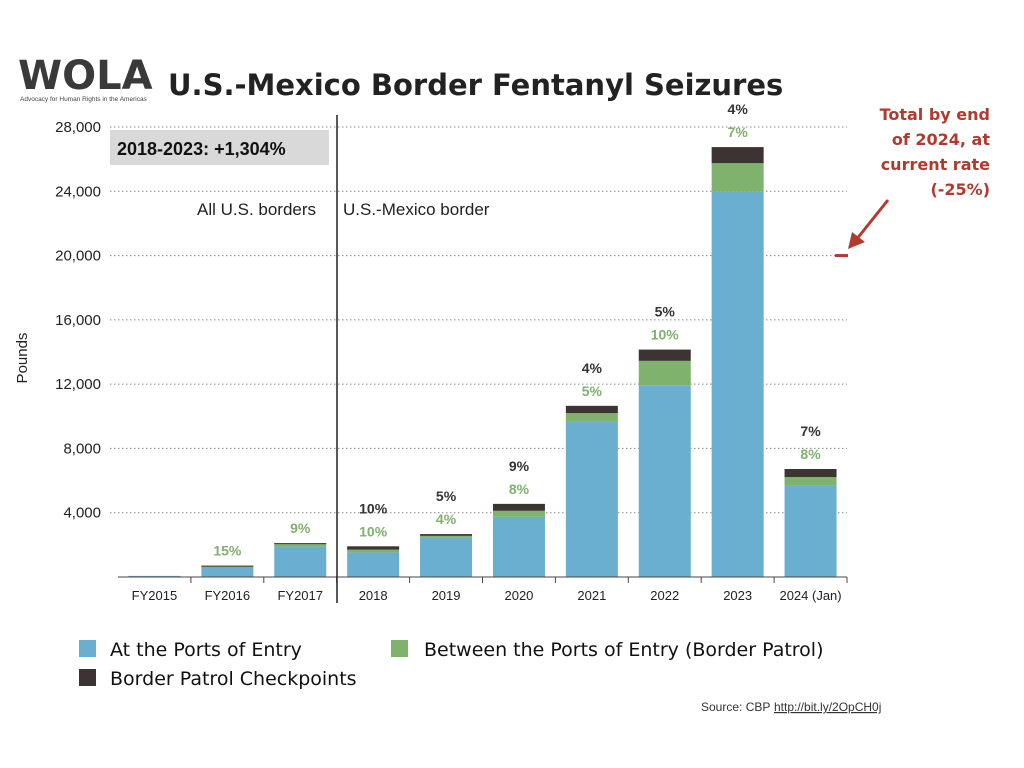 This screenshot has height=768, width=1024. Describe the element at coordinates (228, 595) in the screenshot. I see `x-tick-label: FY2016` at that location.